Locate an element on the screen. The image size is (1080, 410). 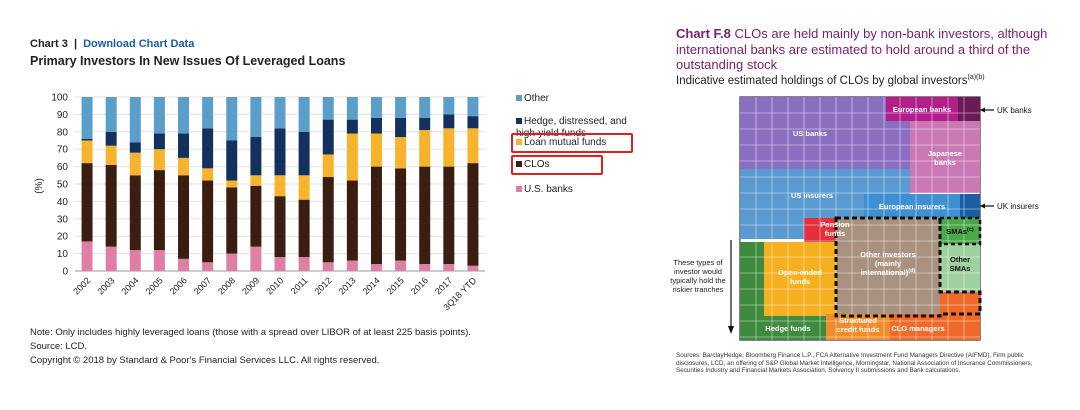
treemap-label: SMAs(c) is located at coordinates (960, 231).